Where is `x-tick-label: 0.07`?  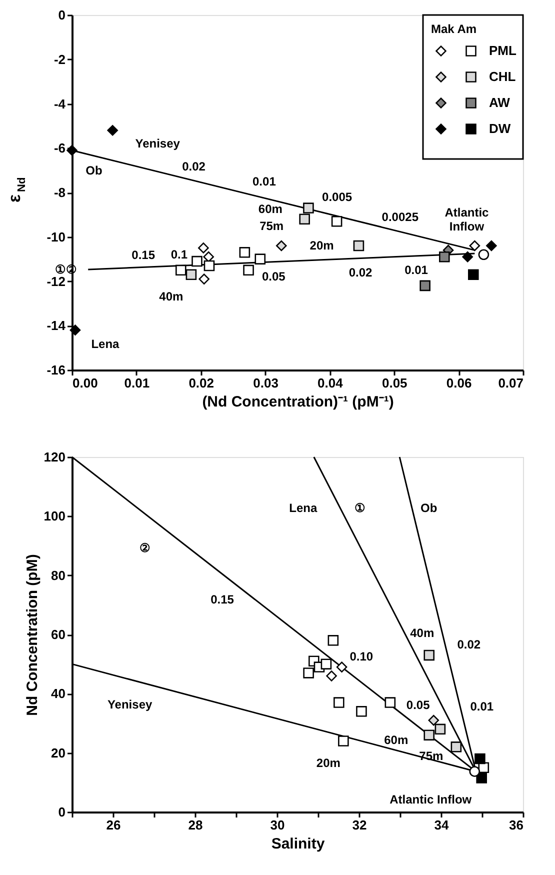 x-tick-label: 0.07 is located at coordinates (511, 383).